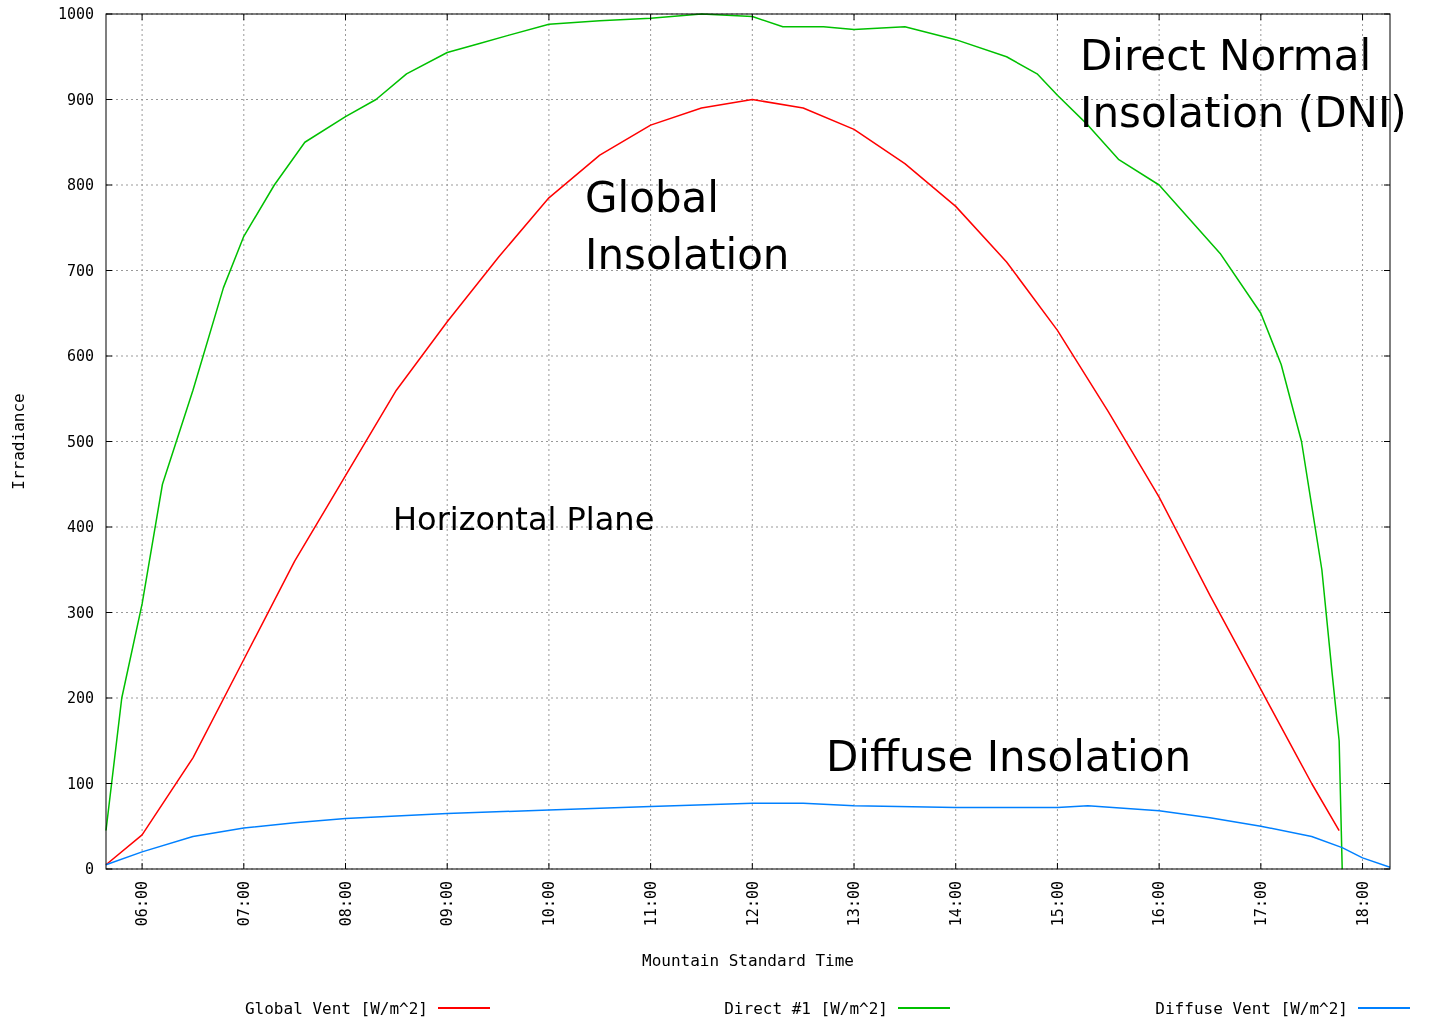  I want to click on y-tick-label: 300, so click(80, 612).